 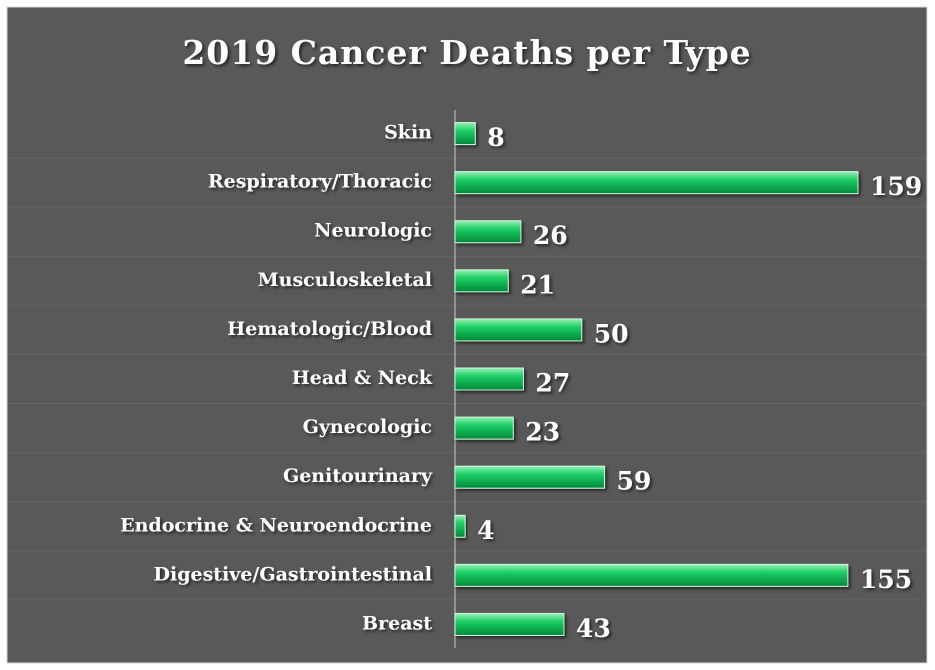 What do you see at coordinates (550, 235) in the screenshot?
I see `value-label: 26` at bounding box center [550, 235].